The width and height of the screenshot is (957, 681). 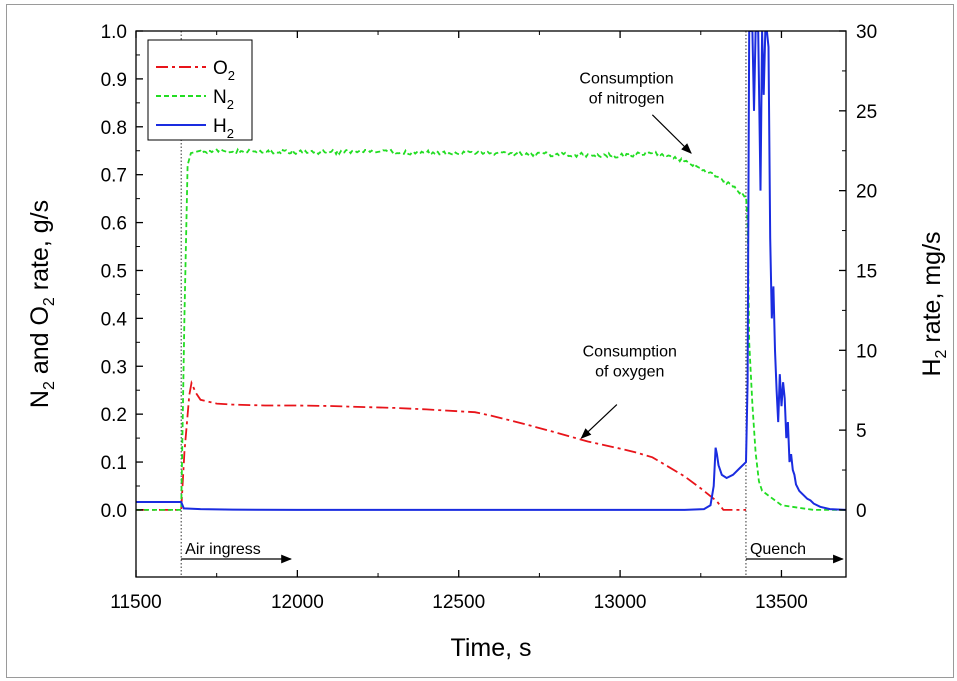 I want to click on y-axis-right: 0 5 10 15 20 25 30, so click(x=858, y=272).